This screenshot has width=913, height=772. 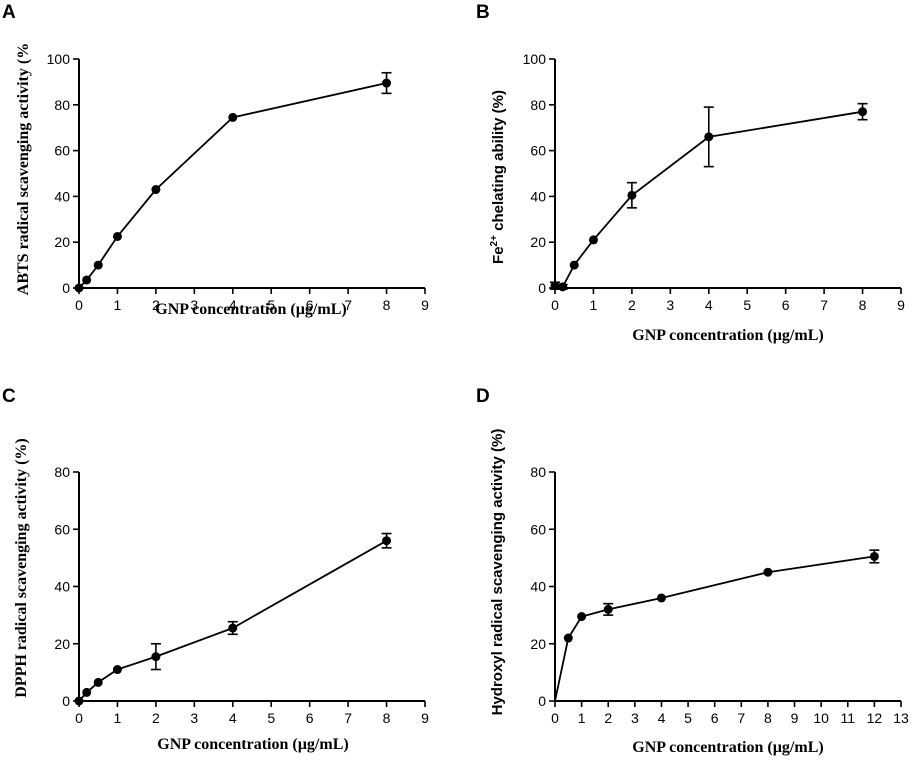 I want to click on x-tick-label-a: 2, so click(x=156, y=305).